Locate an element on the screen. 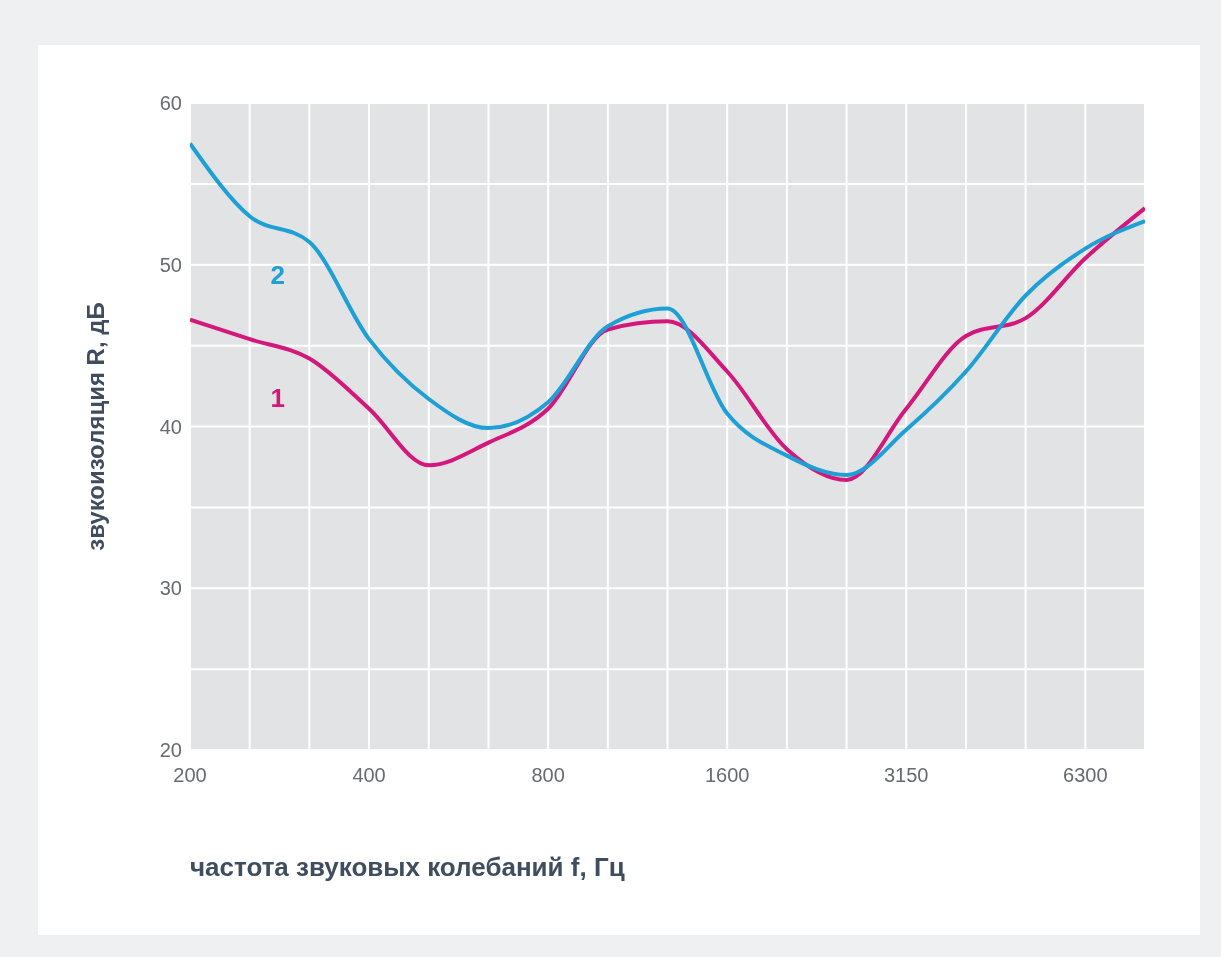 This screenshot has height=957, width=1221. series-label: 2 is located at coordinates (277, 275).